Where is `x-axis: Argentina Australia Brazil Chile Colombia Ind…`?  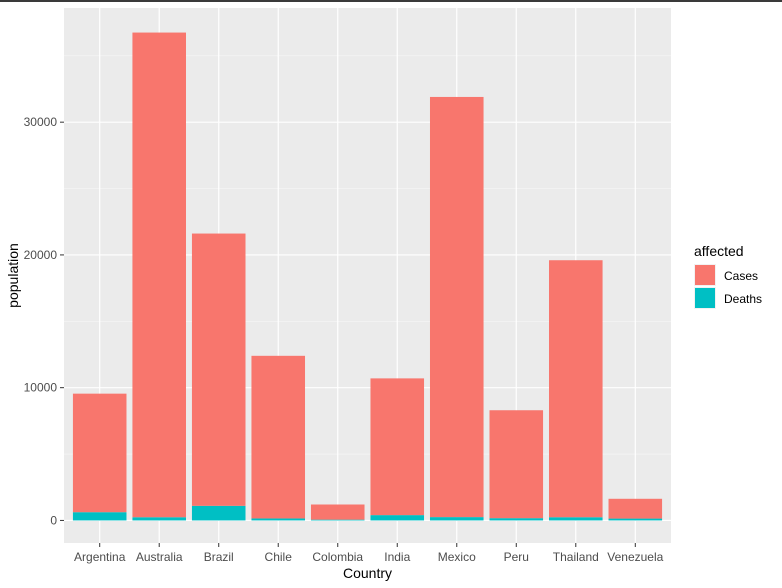 x-axis: Argentina Australia Brazil Chile Colombia Ind… is located at coordinates (369, 553).